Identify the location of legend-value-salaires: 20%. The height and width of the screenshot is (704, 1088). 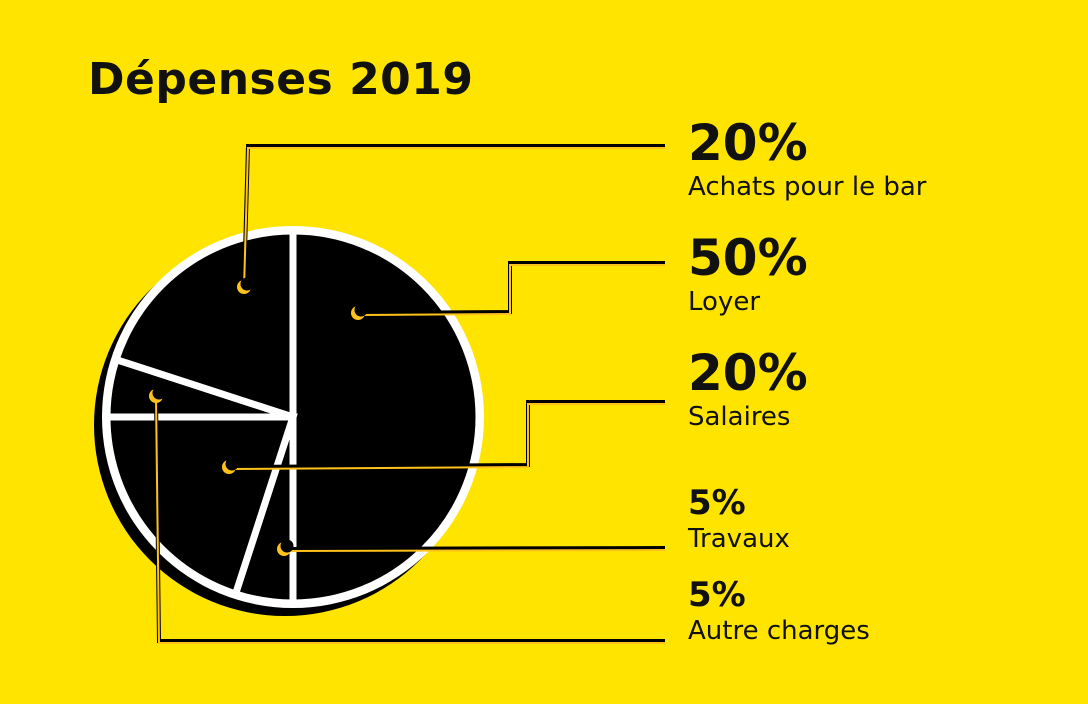
(748, 373).